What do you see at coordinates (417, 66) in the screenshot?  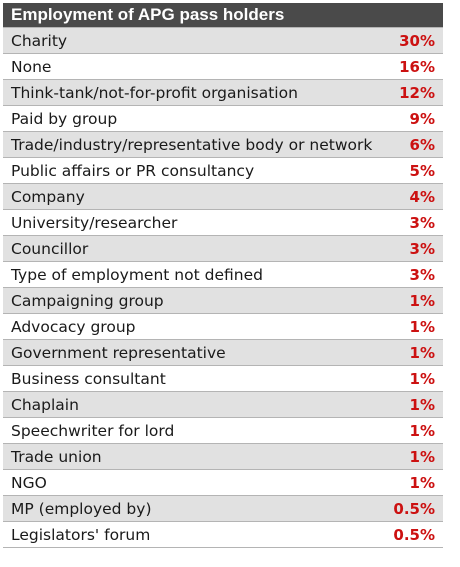 I see `row-value: 16%` at bounding box center [417, 66].